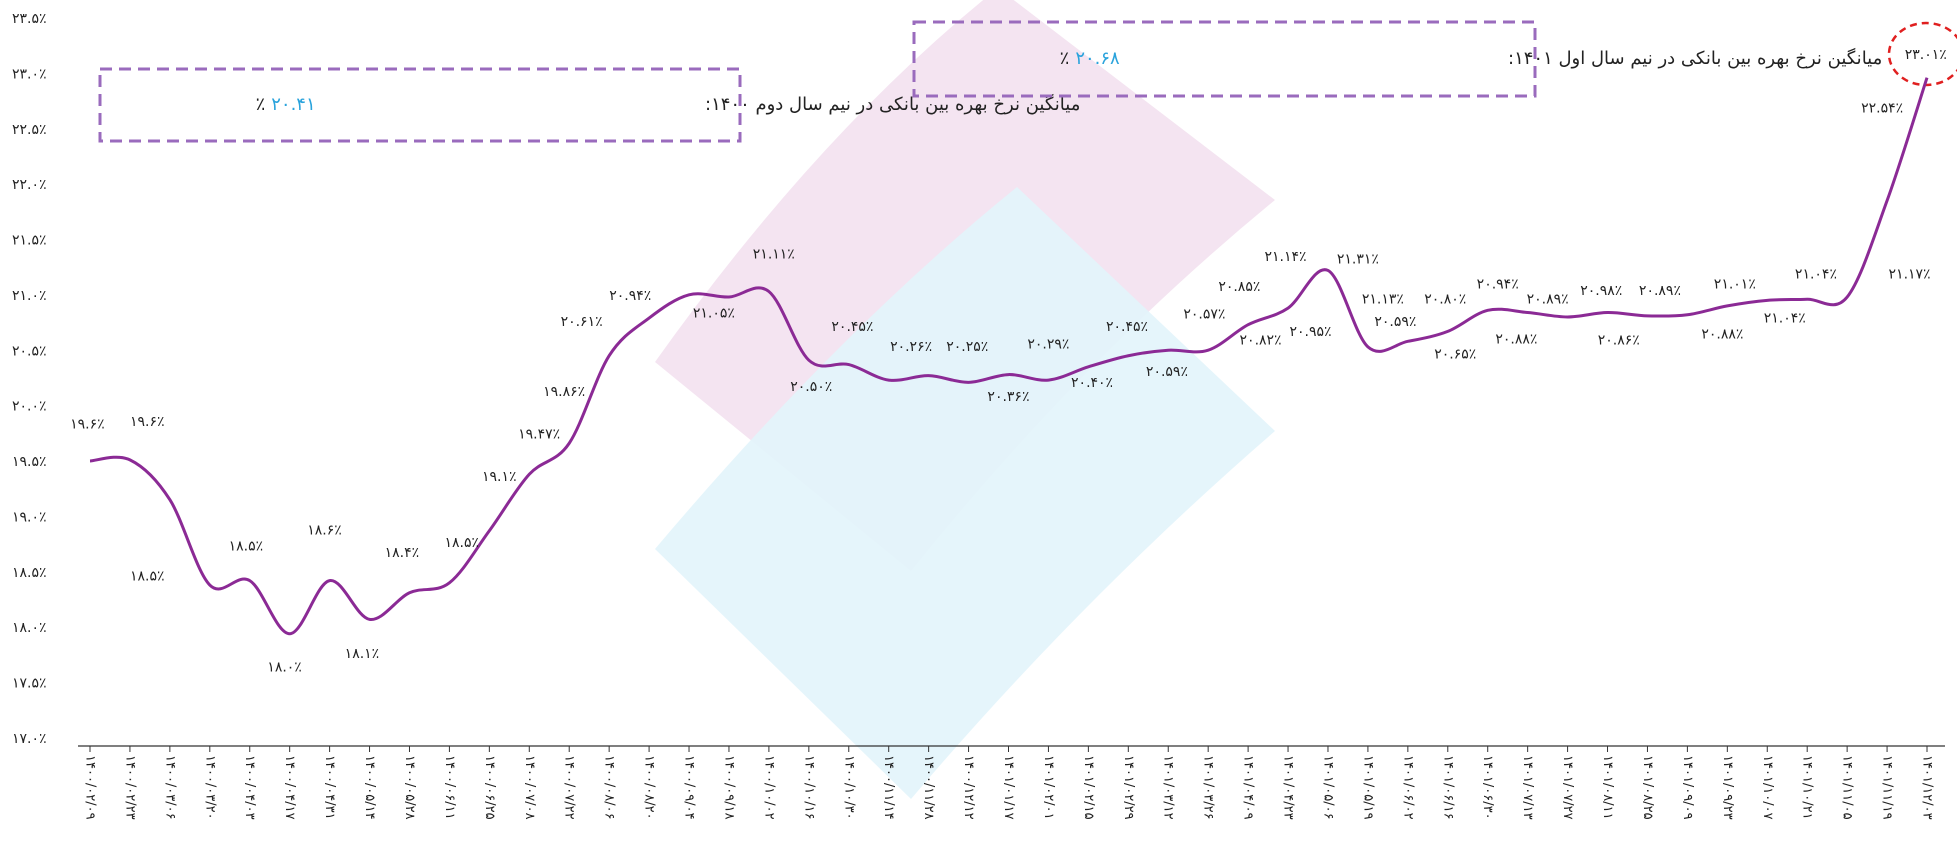 The image size is (1957, 842). What do you see at coordinates (1567, 787) in the screenshot?
I see `x-tick-label: ۱۴۰۱/۰۷/۲۷` at bounding box center [1567, 787].